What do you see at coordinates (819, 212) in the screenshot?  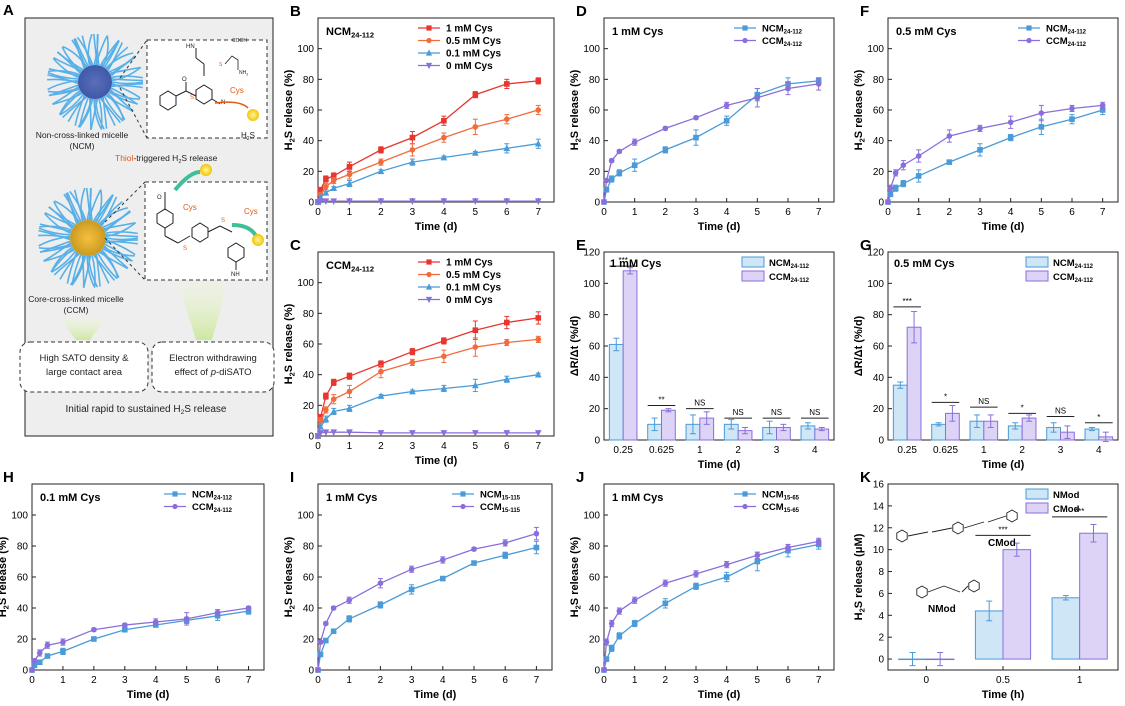 I see `x-tick-label: 7` at bounding box center [819, 212].